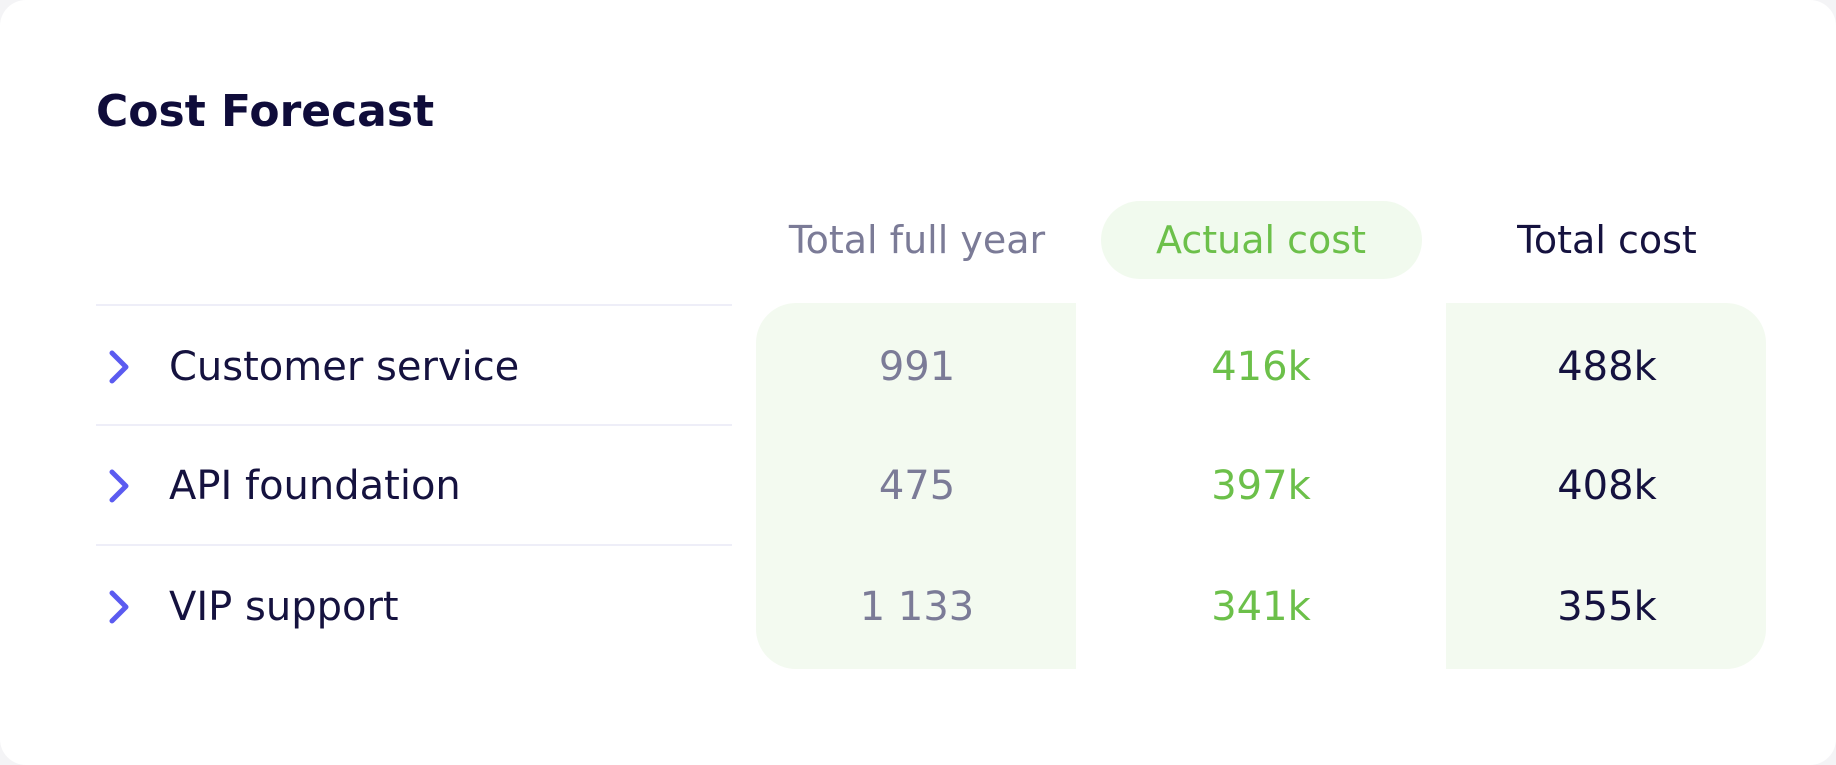  Describe the element at coordinates (1607, 367) in the screenshot. I see `cell-value: 488k` at that location.